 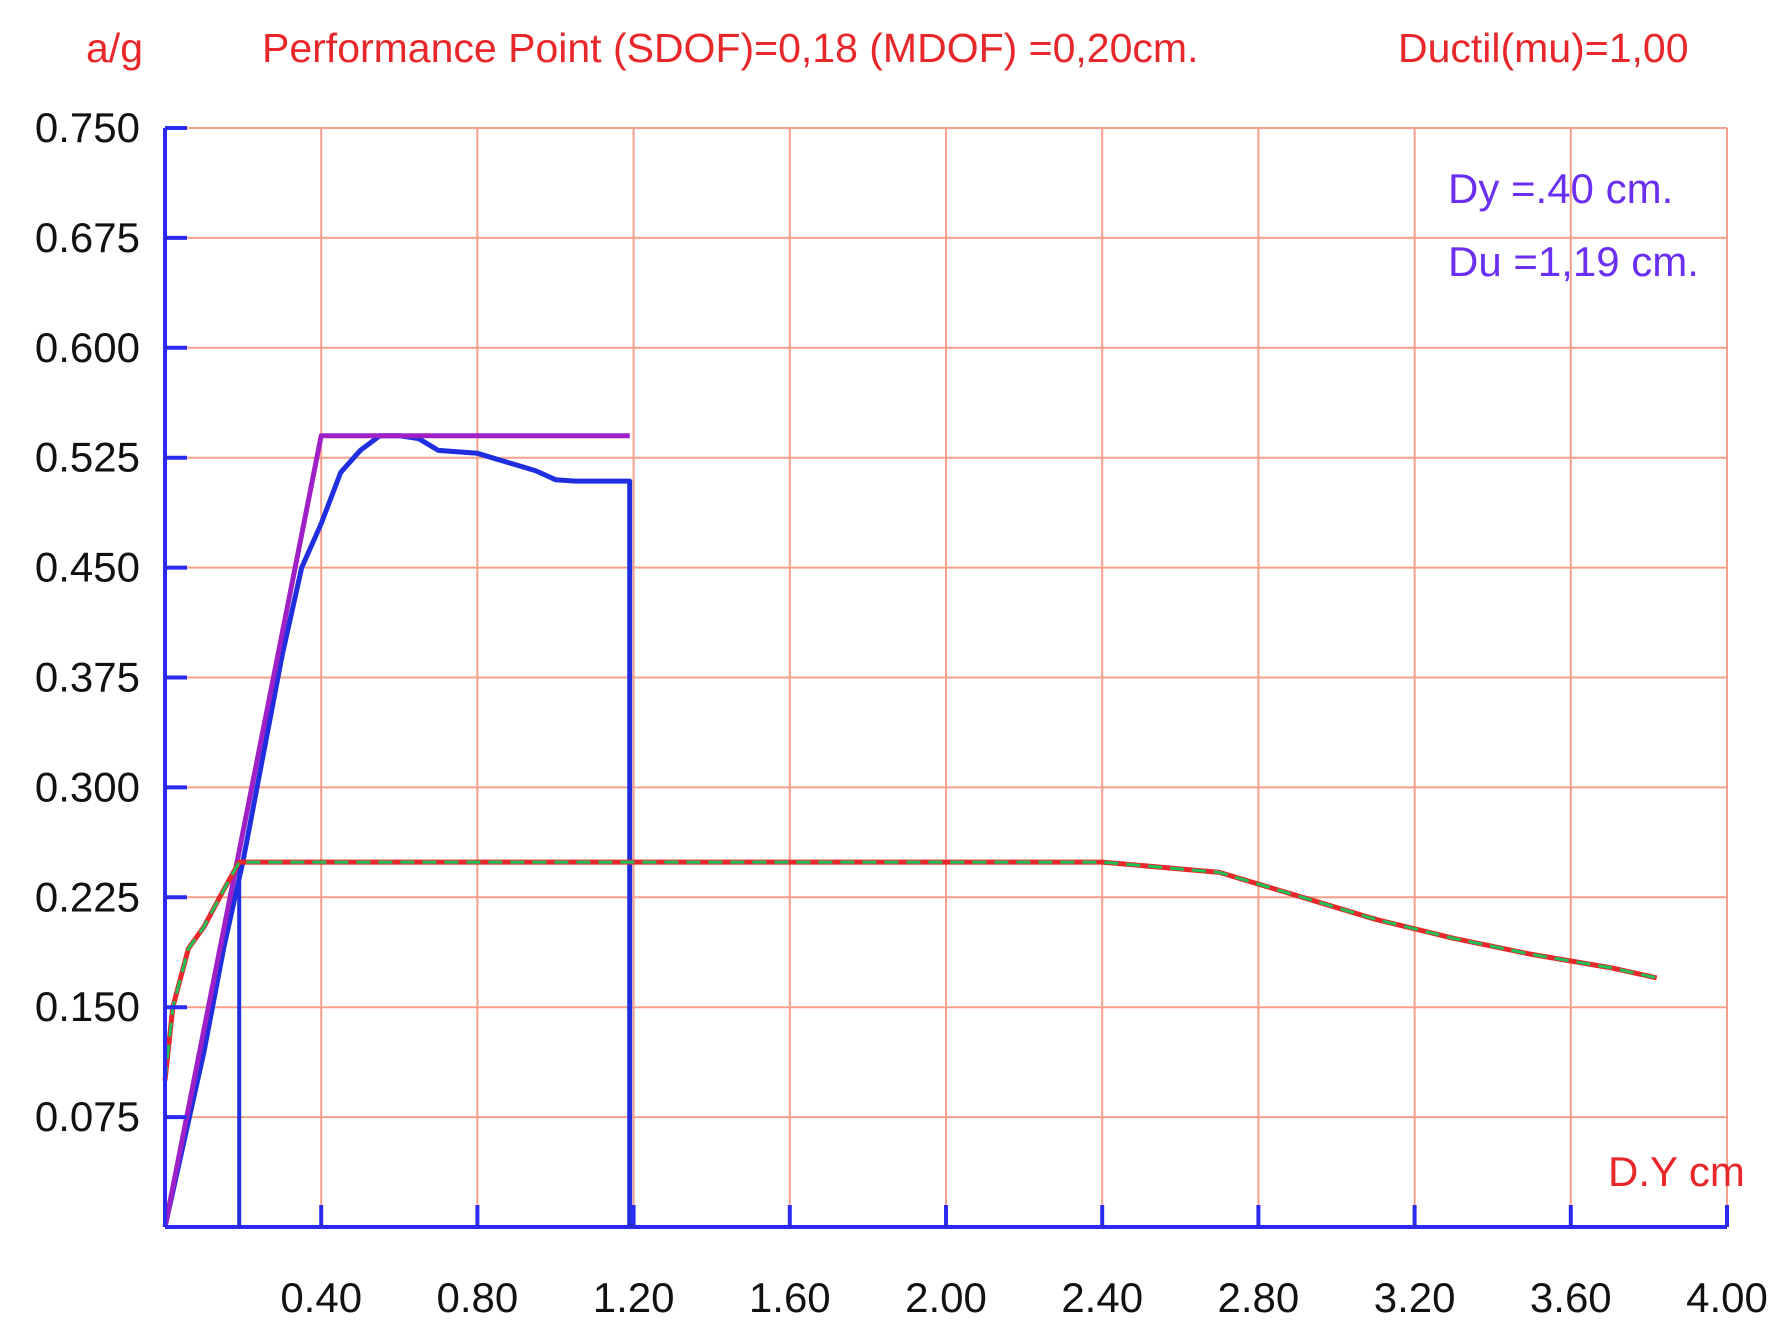 I want to click on ductility-label: Ductil(mu)=1,00, so click(x=1543, y=48).